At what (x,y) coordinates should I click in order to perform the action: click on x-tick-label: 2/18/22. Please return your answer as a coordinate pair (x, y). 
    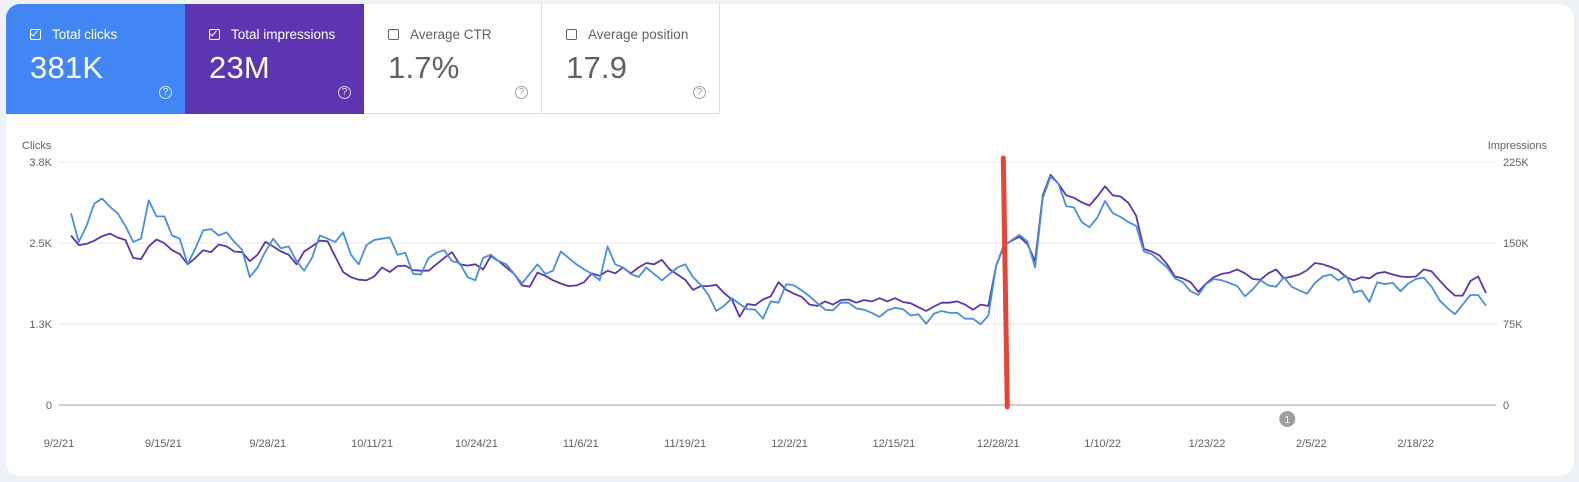
    Looking at the image, I should click on (1415, 444).